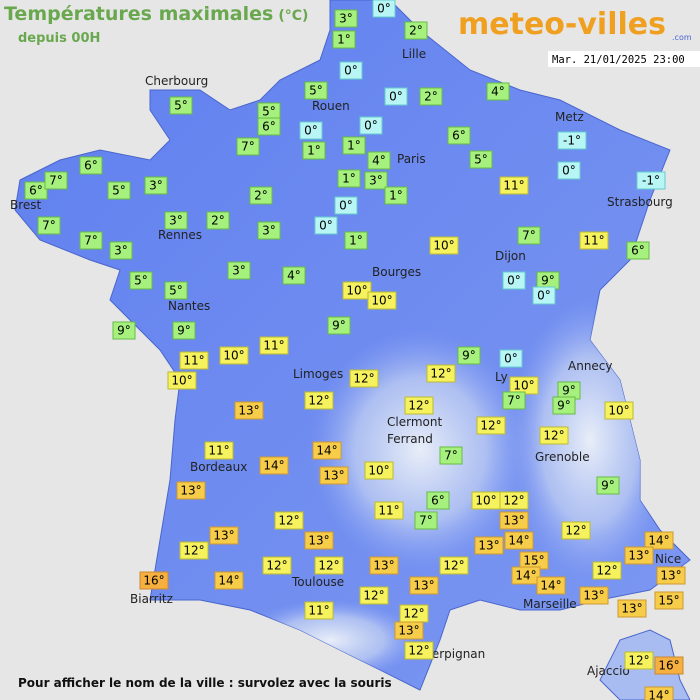 This screenshot has height=700, width=700. Describe the element at coordinates (668, 666) in the screenshot. I see `temperature-value: 16°` at that location.